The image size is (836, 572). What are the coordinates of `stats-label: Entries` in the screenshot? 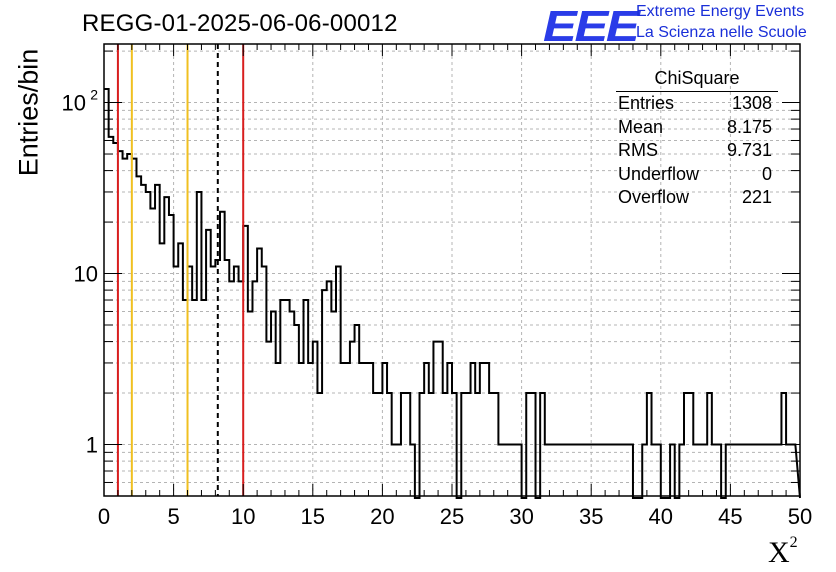 It's located at (646, 103).